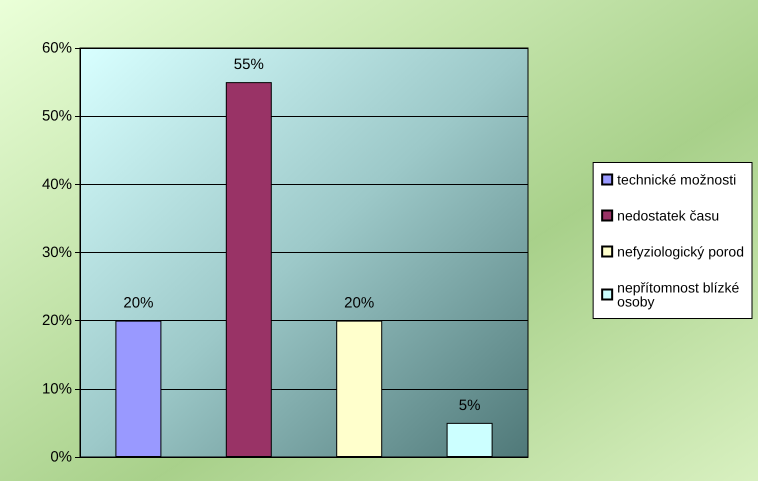 This screenshot has height=481, width=758. What do you see at coordinates (469, 405) in the screenshot?
I see `data-label: 5%` at bounding box center [469, 405].